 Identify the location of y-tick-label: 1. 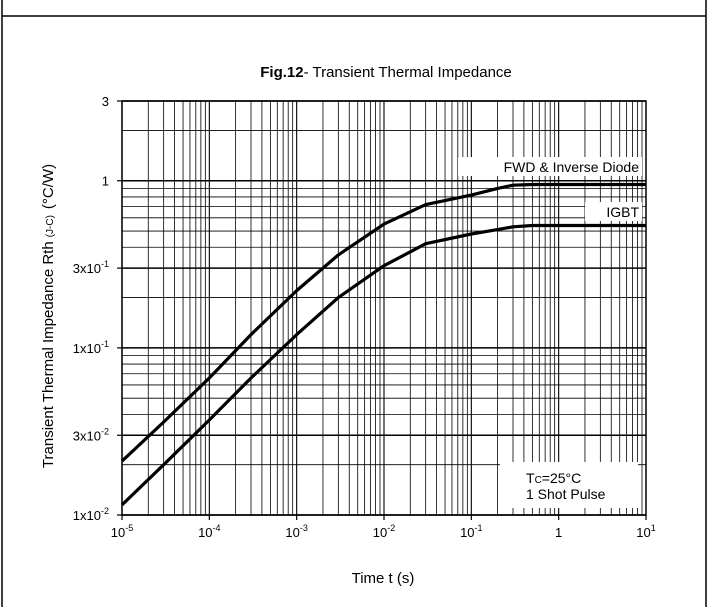
(105, 181).